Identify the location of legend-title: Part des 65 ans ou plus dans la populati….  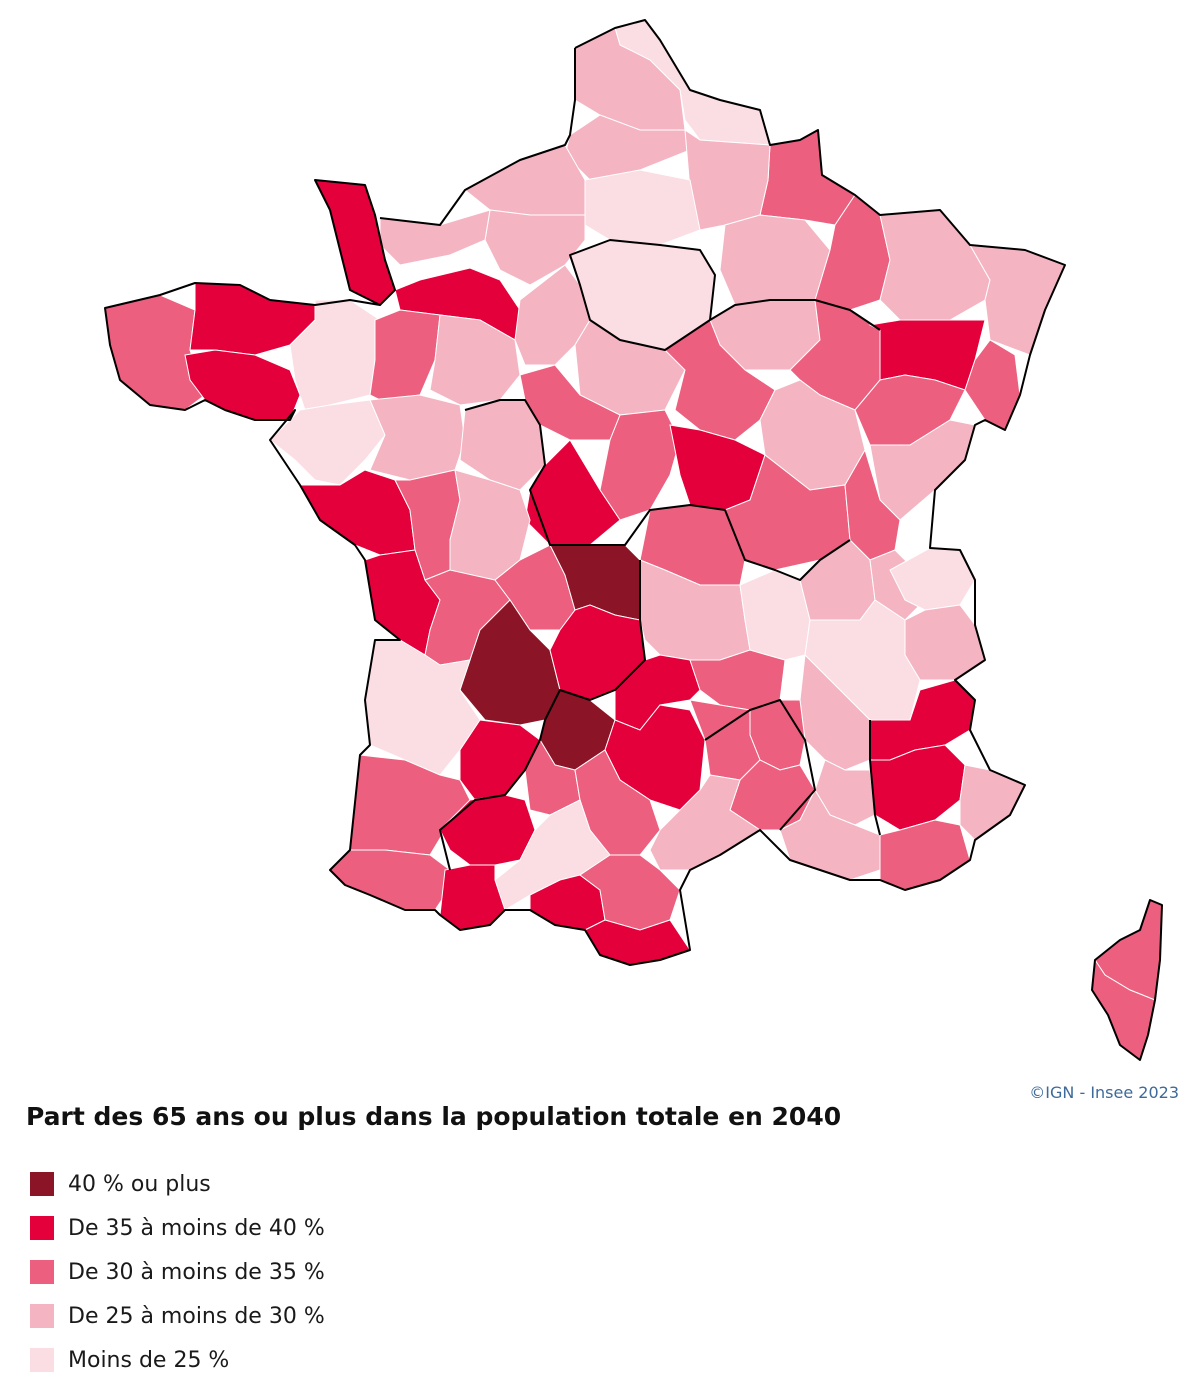
(434, 1116).